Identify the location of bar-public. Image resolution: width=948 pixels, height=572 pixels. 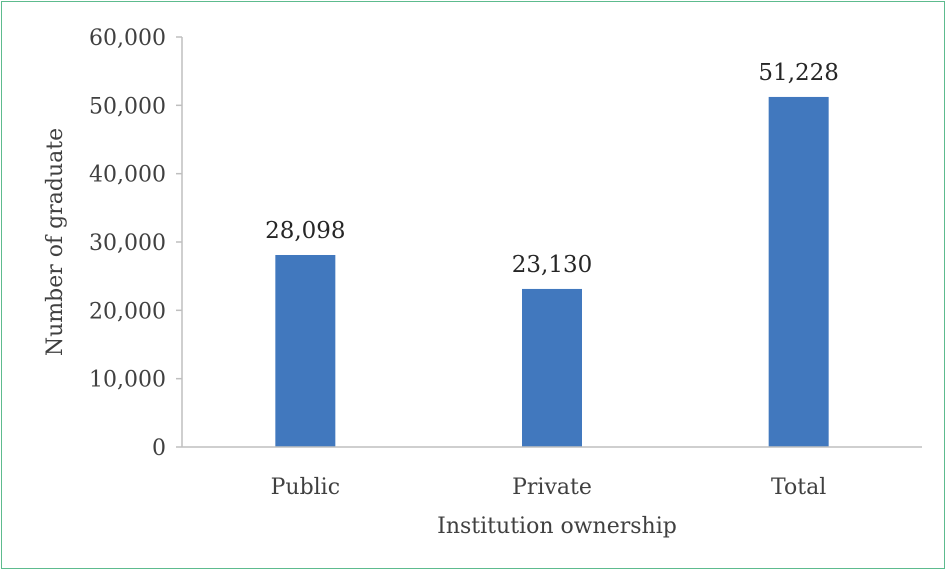
(305, 350).